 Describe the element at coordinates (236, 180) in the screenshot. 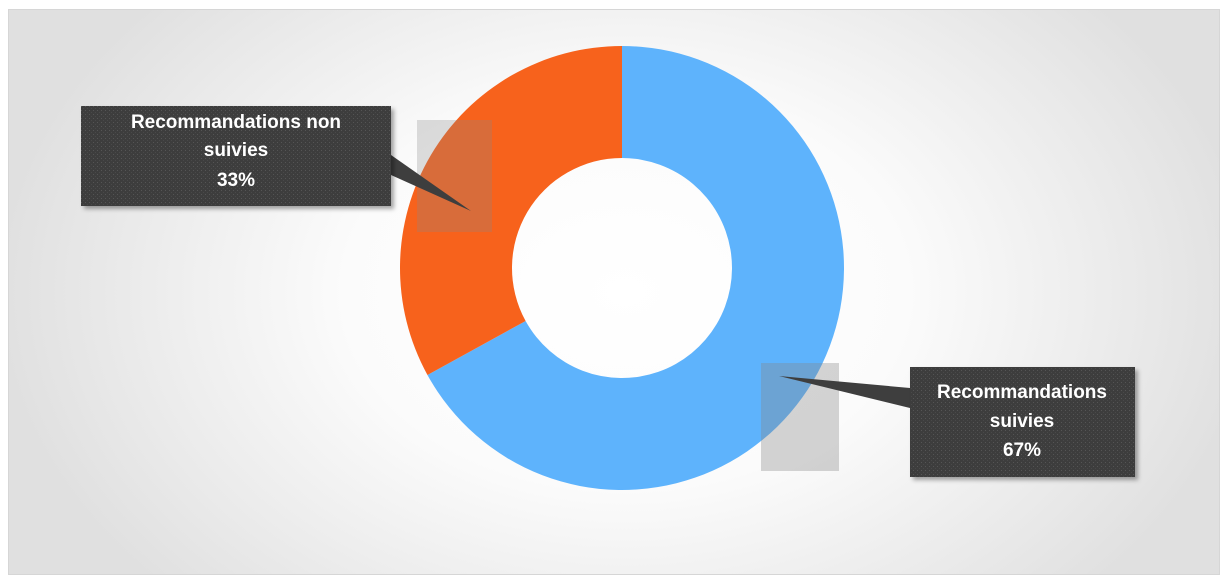

I see `callout-value-label: 33%` at that location.